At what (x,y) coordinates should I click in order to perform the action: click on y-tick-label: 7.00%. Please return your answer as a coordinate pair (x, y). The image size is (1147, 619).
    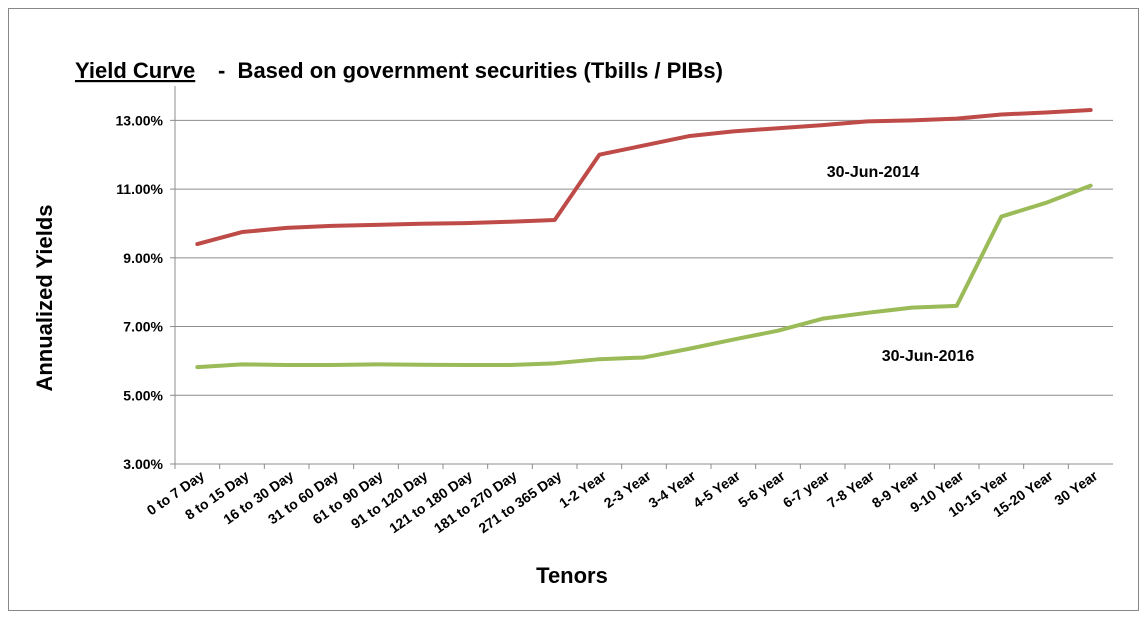
    Looking at the image, I should click on (143, 327).